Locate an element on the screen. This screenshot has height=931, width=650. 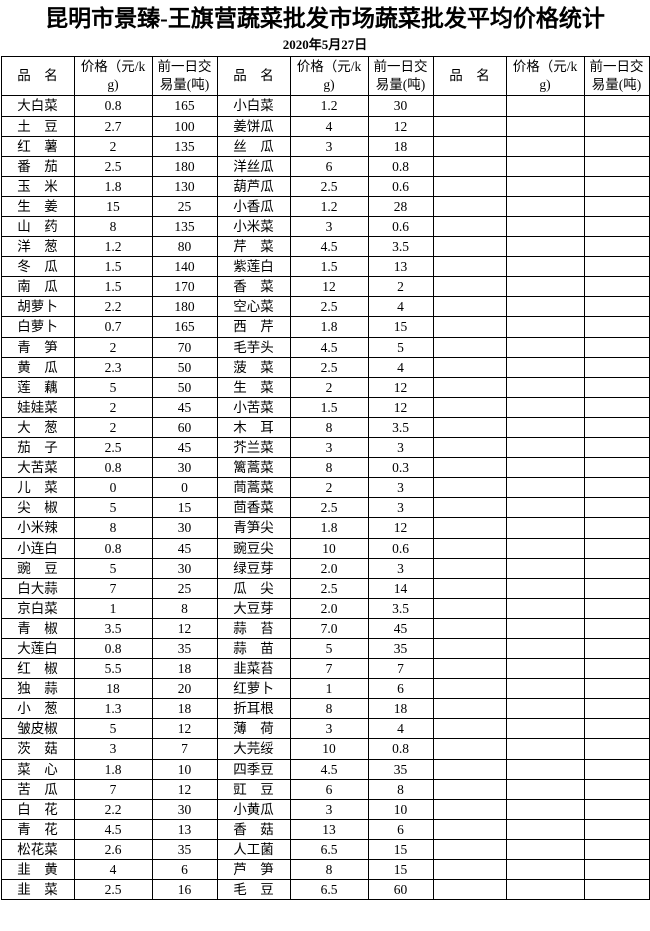
product-name-cell: 冬 瓜 is located at coordinates (37, 267).